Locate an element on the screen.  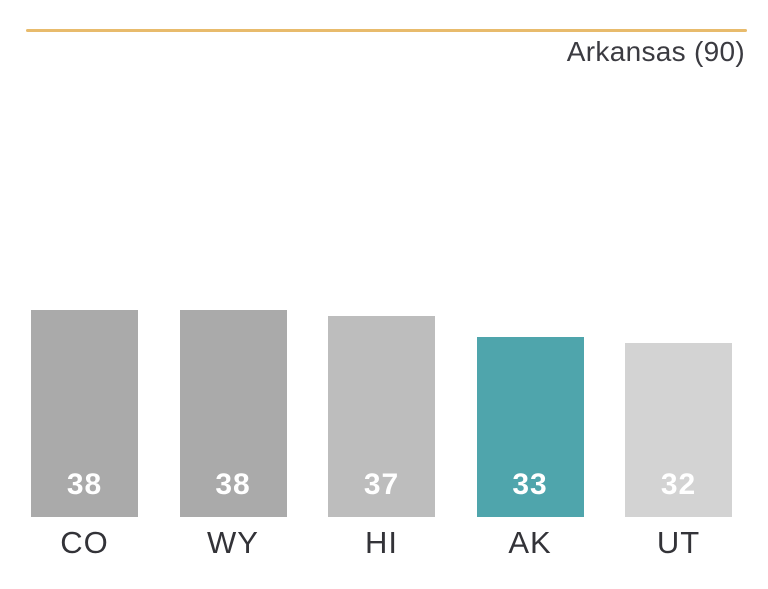
bar-co: 38 CO is located at coordinates (84, 435).